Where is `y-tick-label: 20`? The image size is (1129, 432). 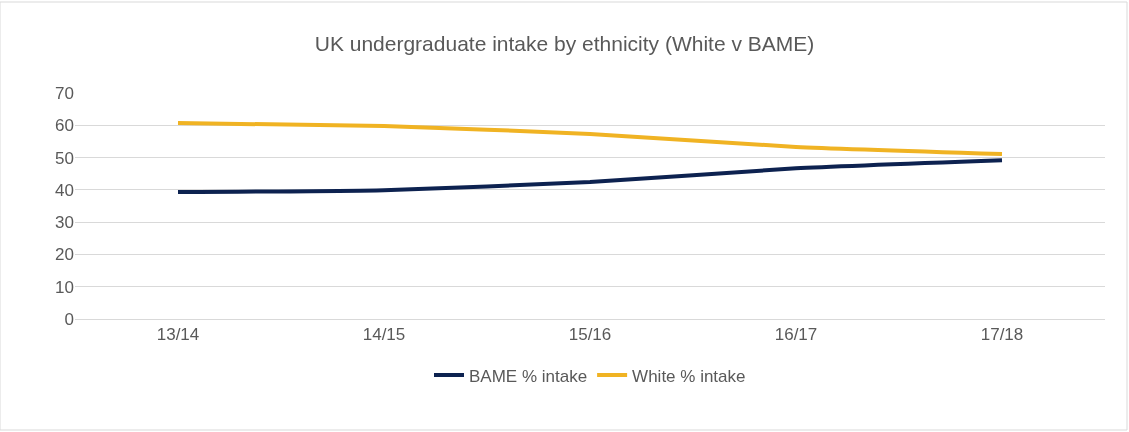
y-tick-label: 20 is located at coordinates (64, 255).